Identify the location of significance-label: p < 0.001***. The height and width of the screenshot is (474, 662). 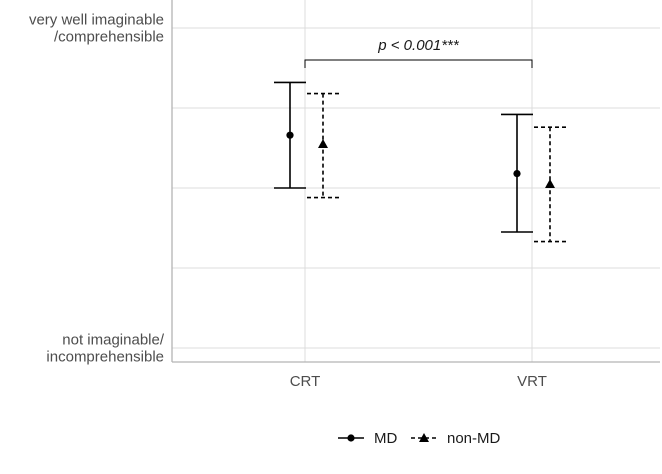
(418, 45).